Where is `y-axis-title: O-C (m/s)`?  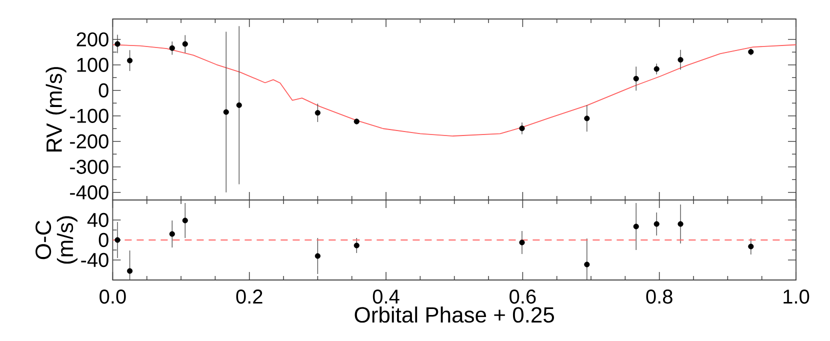
y-axis-title: O-C (m/s) is located at coordinates (57, 240).